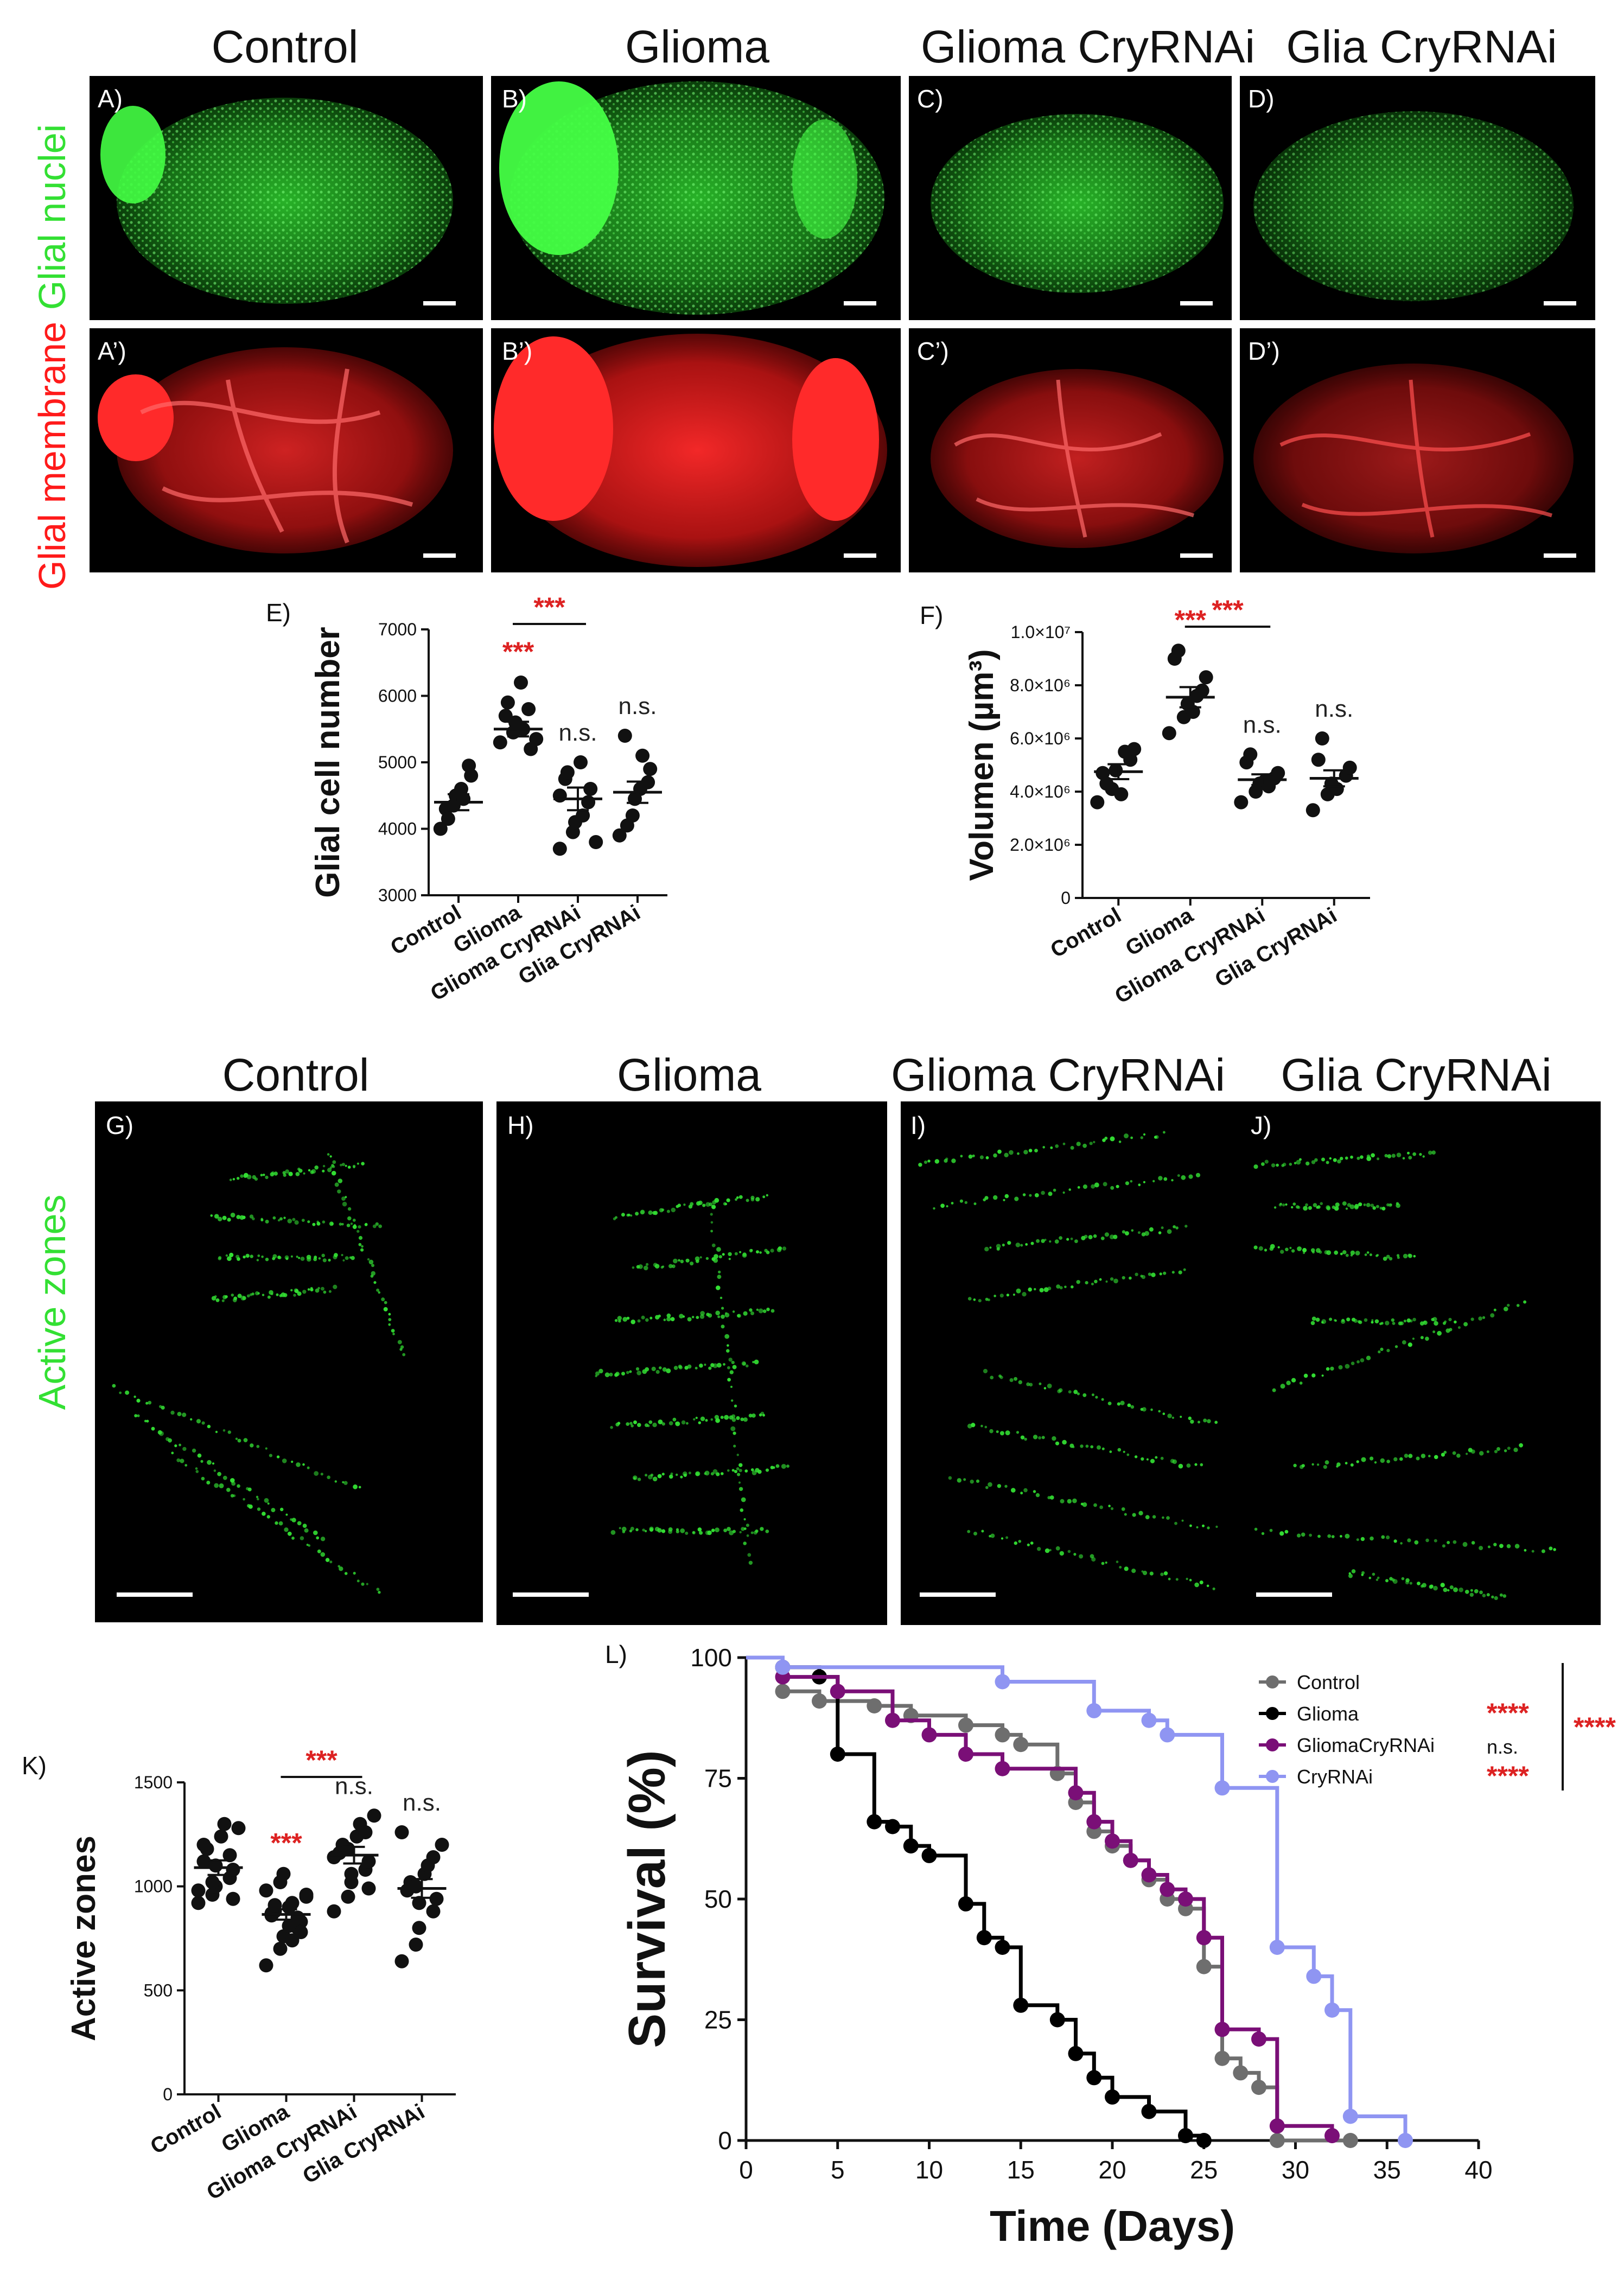  I want to click on x-tick-label: 40, so click(1478, 2170).